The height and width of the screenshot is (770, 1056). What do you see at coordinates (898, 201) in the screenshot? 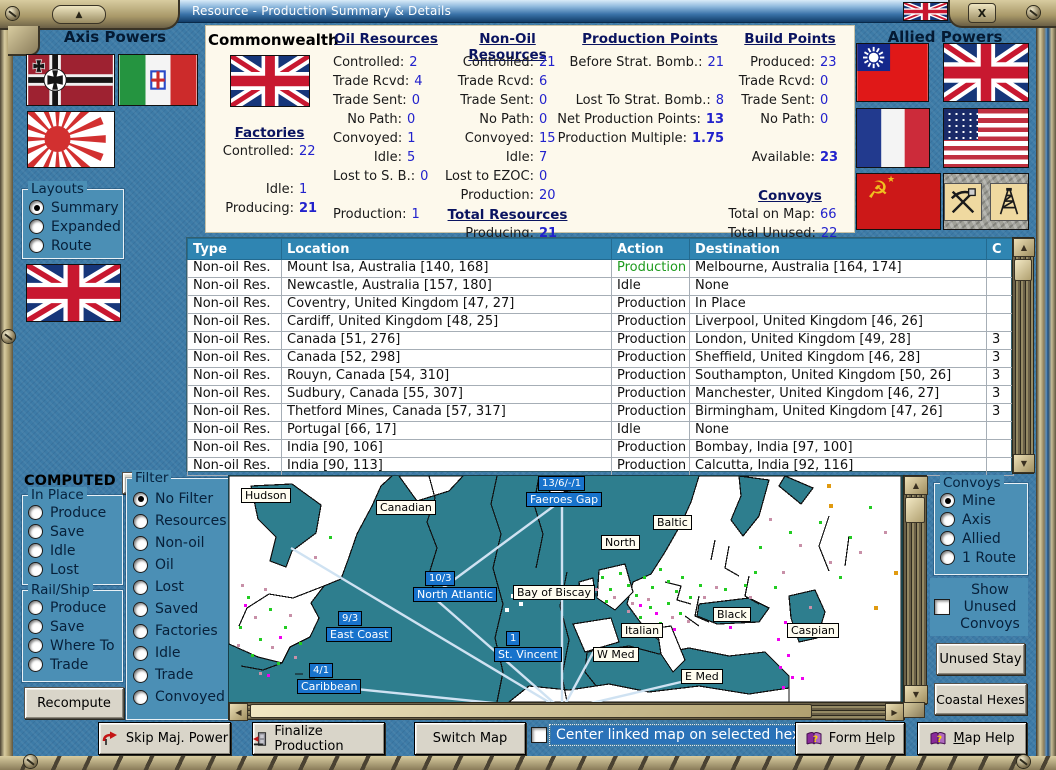
I see `ussr-flag: ☭ ★` at bounding box center [898, 201].